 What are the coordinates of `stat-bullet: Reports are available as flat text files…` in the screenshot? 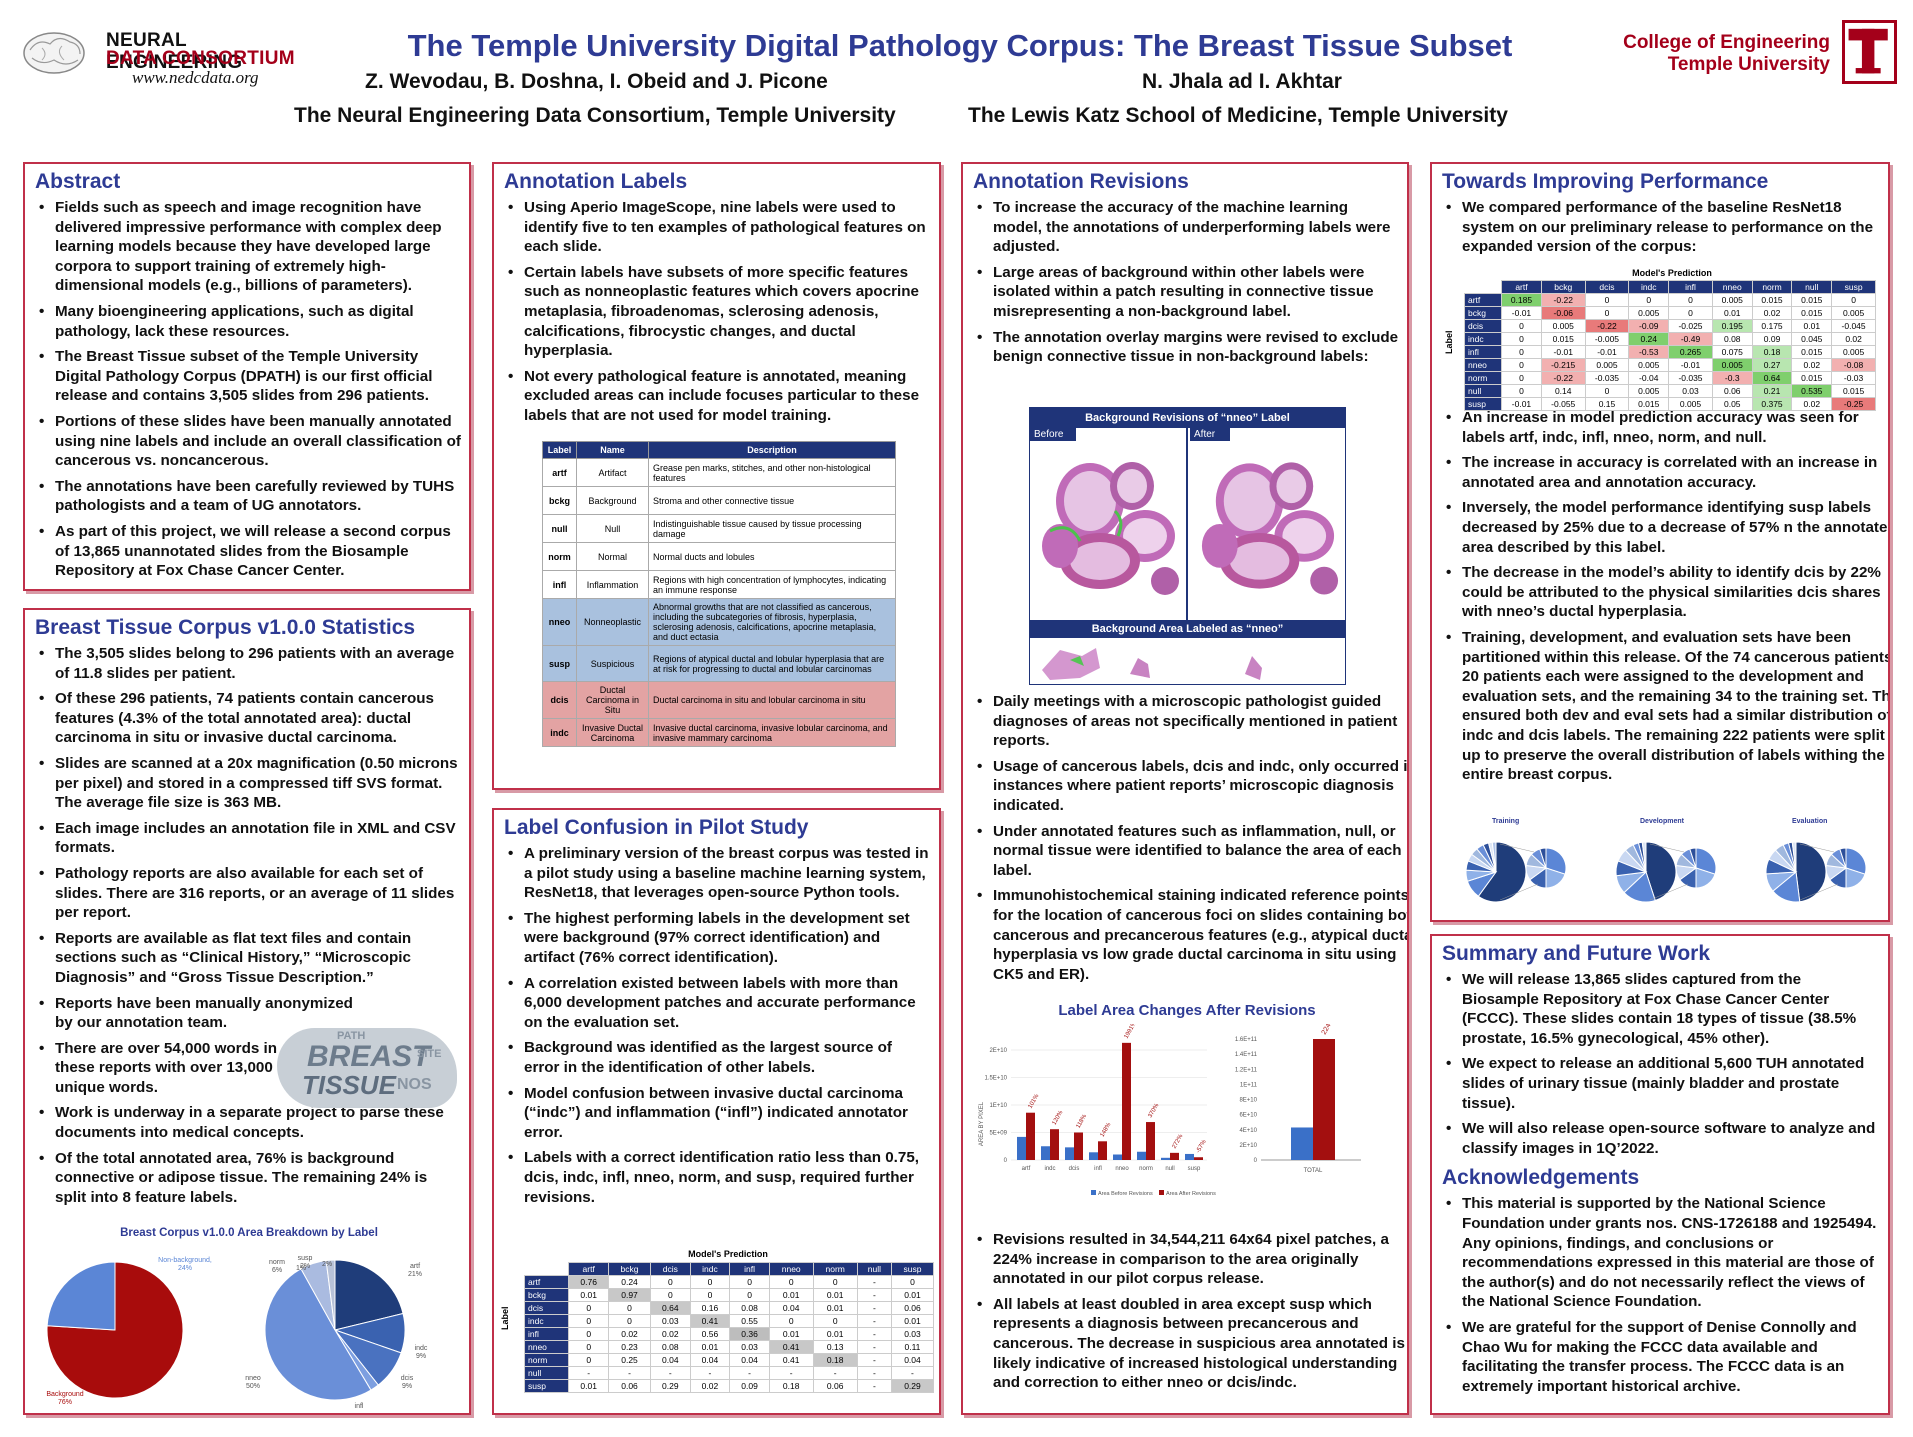 It's located at (250, 958).